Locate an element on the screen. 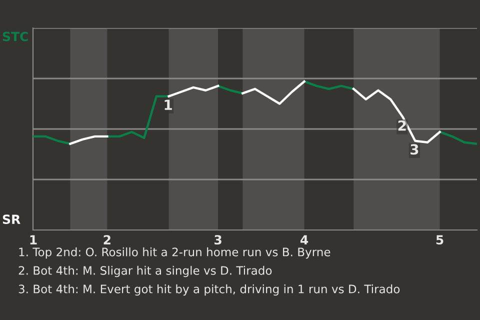 The height and width of the screenshot is (320, 480). text: 3. Bot 4th: M. Evert got hit by a pitch, driving in 1 run vs D. Tirado is located at coordinates (209, 290).